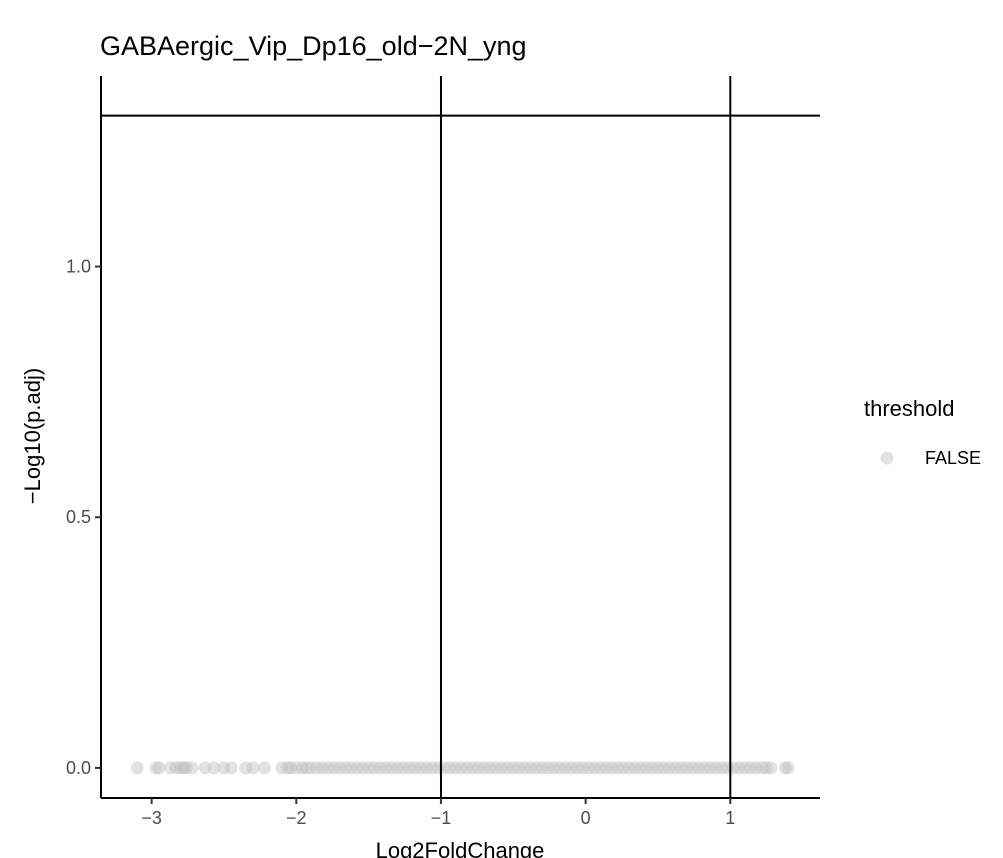  What do you see at coordinates (78, 267) in the screenshot?
I see `y-tick-label: 1.0` at bounding box center [78, 267].